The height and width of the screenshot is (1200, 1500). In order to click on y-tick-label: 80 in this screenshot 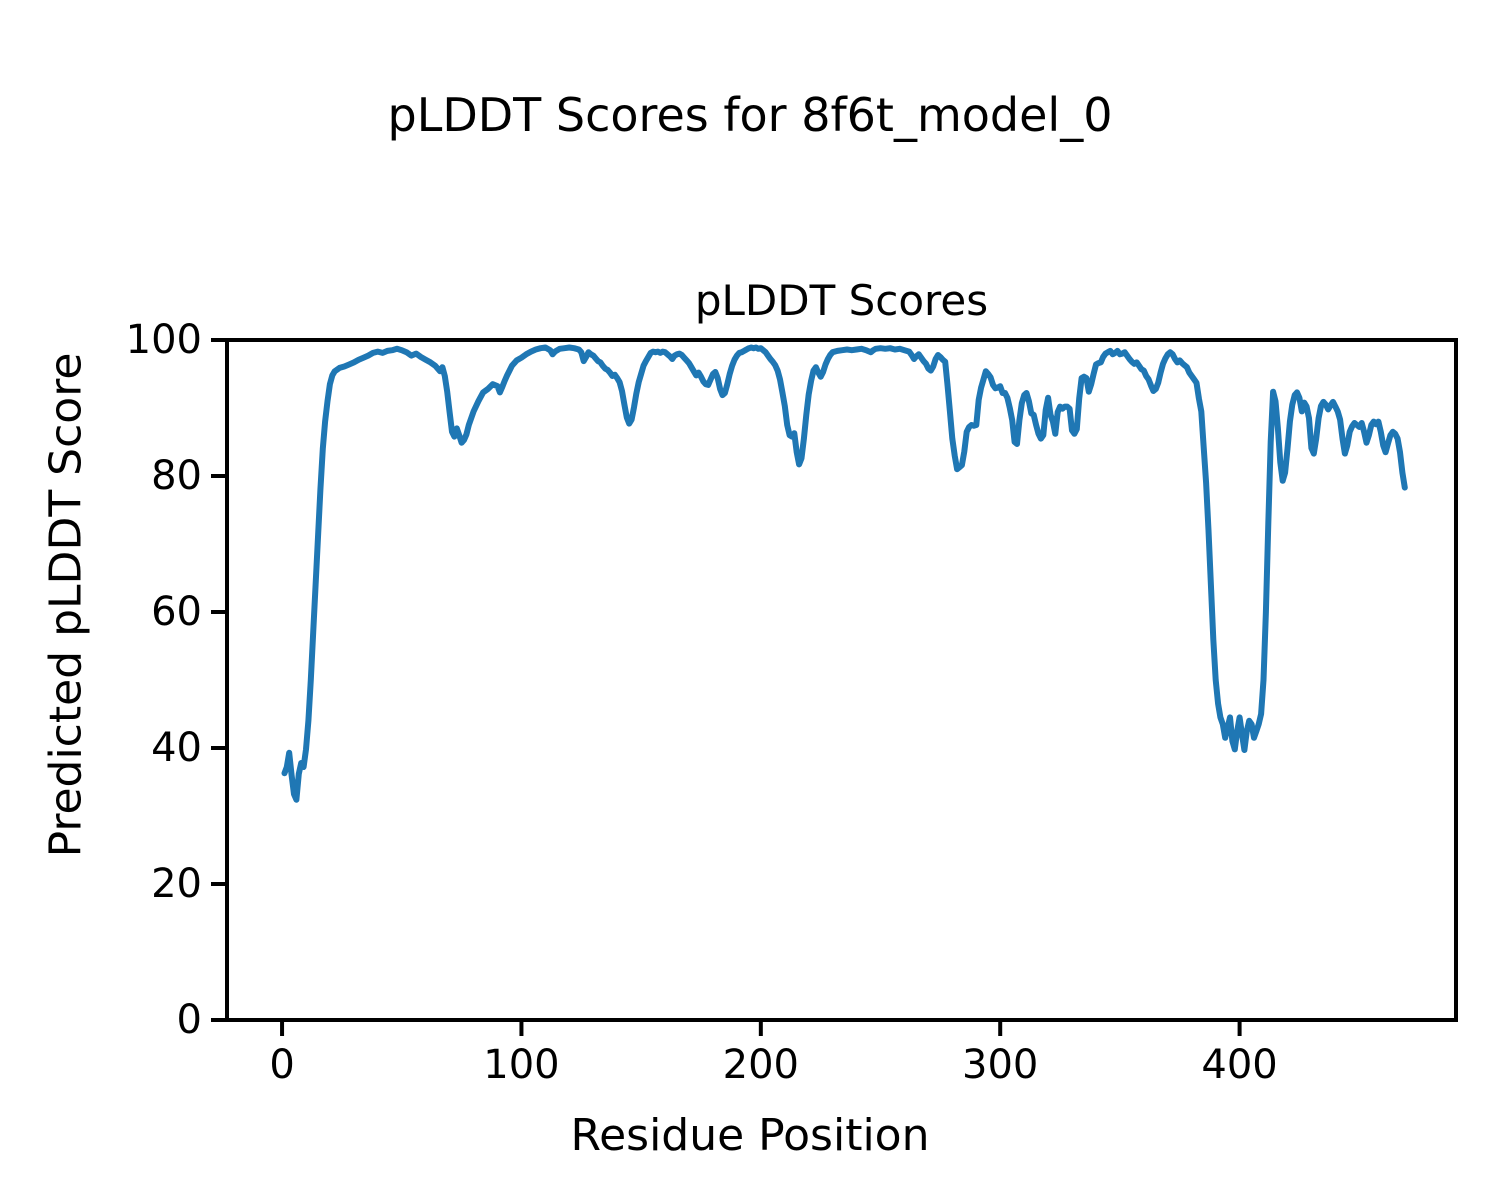, I will do `click(176, 476)`.